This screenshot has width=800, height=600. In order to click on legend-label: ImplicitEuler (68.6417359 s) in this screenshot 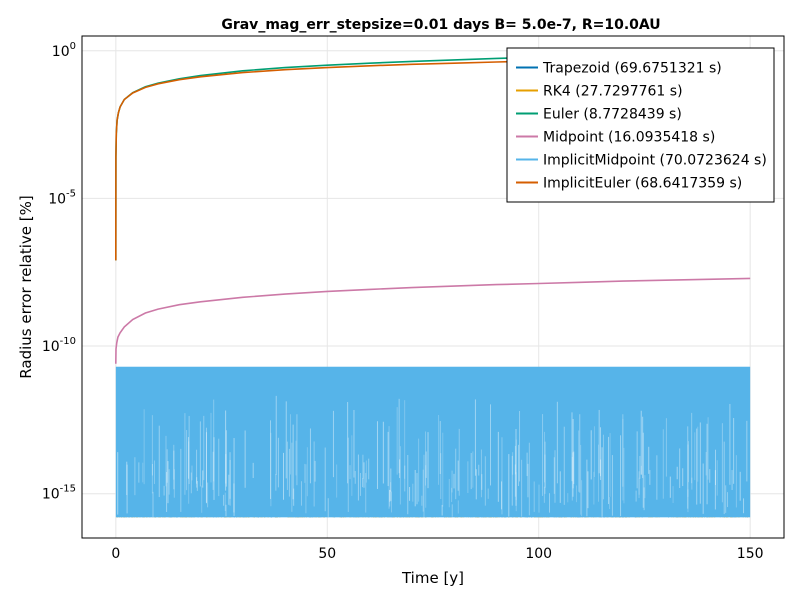, I will do `click(642, 184)`.